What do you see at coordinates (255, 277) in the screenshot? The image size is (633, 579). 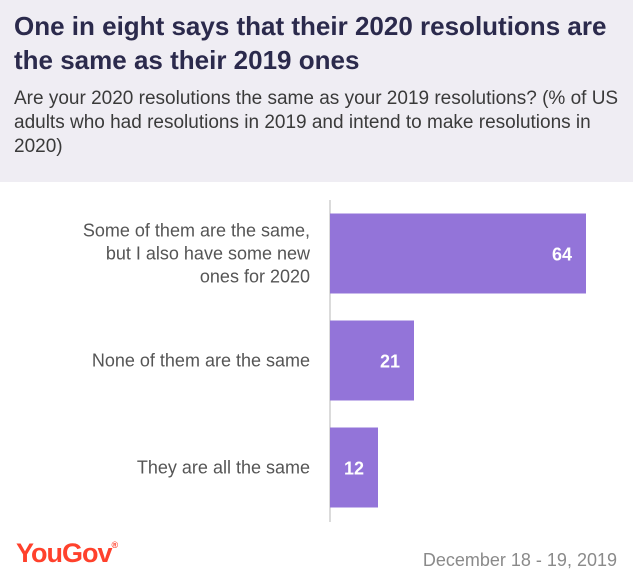 I see `category-label-line: ones for 2020` at bounding box center [255, 277].